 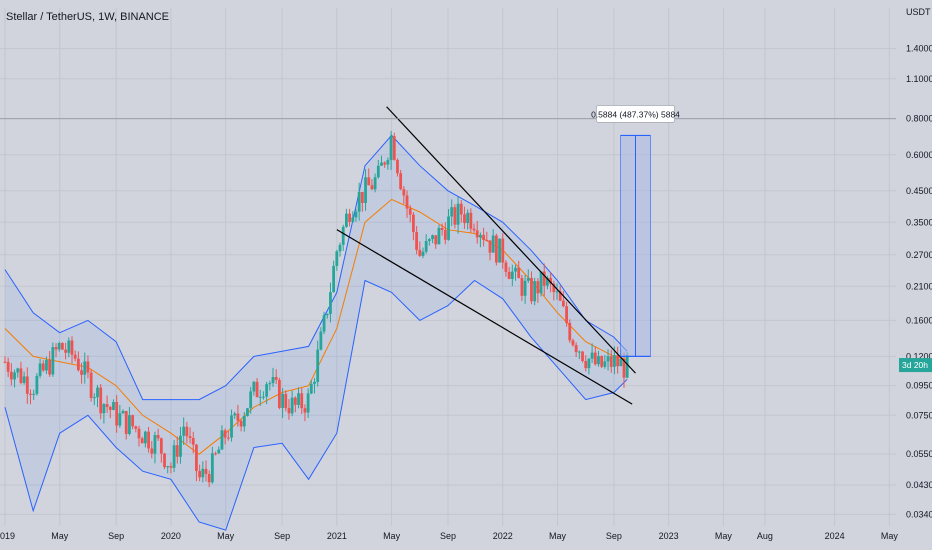 I want to click on chart-title: Stellar / TetherUS, 1W, BINANCE, so click(x=87, y=17).